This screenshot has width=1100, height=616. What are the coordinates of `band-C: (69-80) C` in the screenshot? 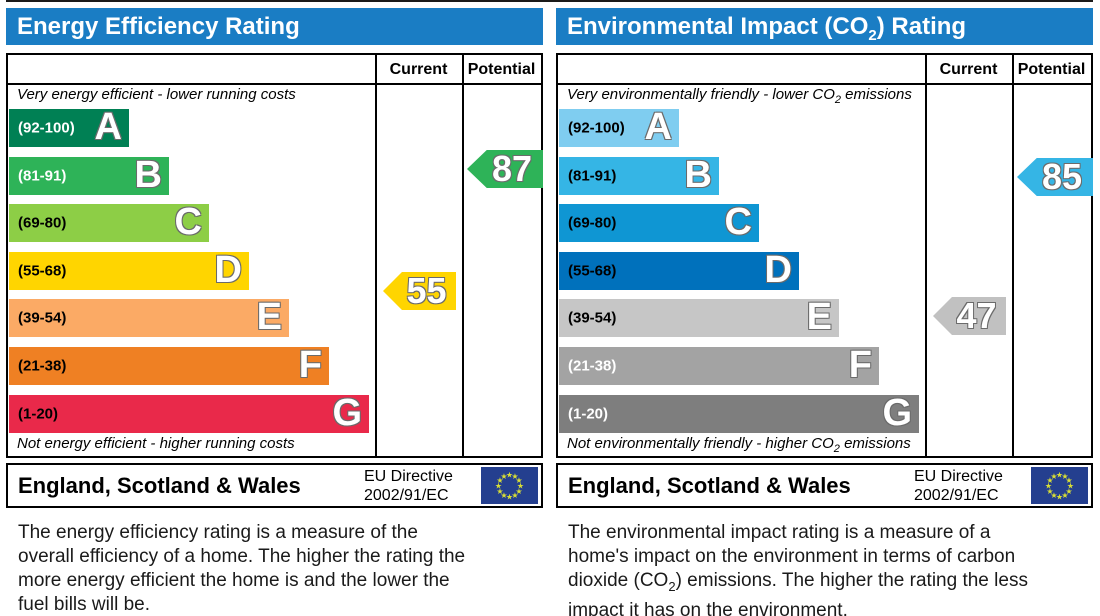 It's located at (109, 222).